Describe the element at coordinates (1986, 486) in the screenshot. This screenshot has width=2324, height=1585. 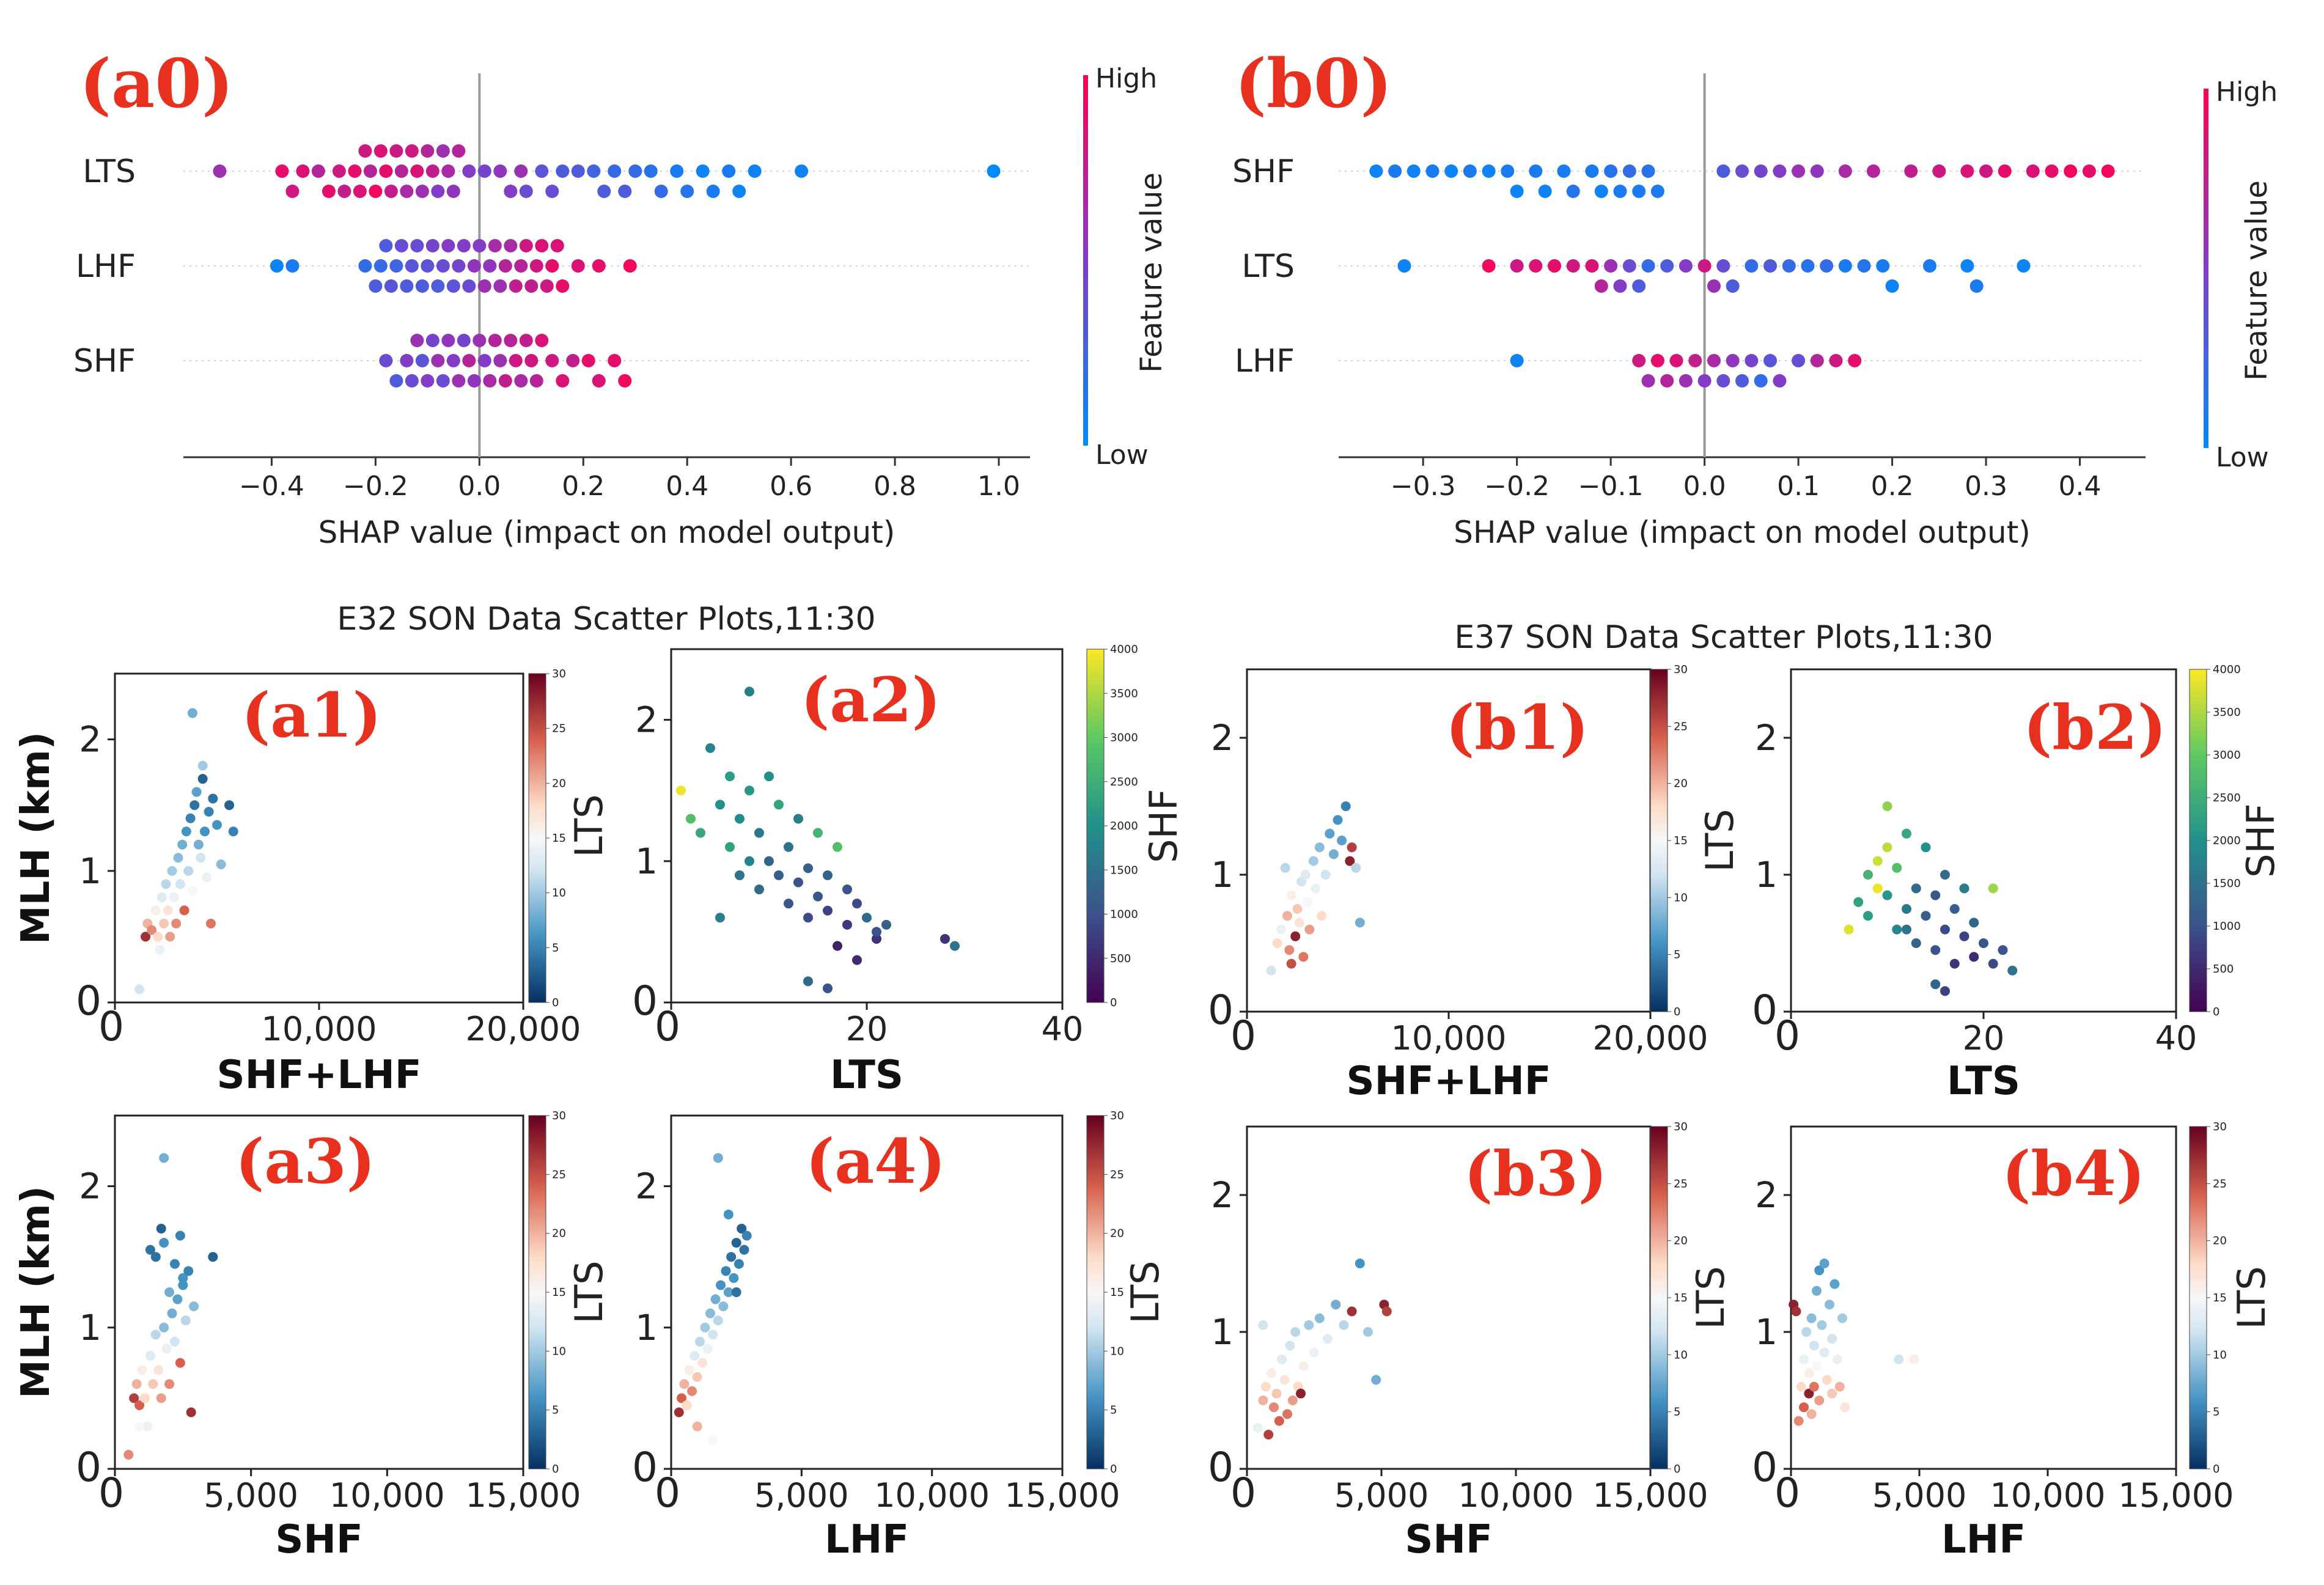
I see `shap-x-tick-label: 0.3` at that location.